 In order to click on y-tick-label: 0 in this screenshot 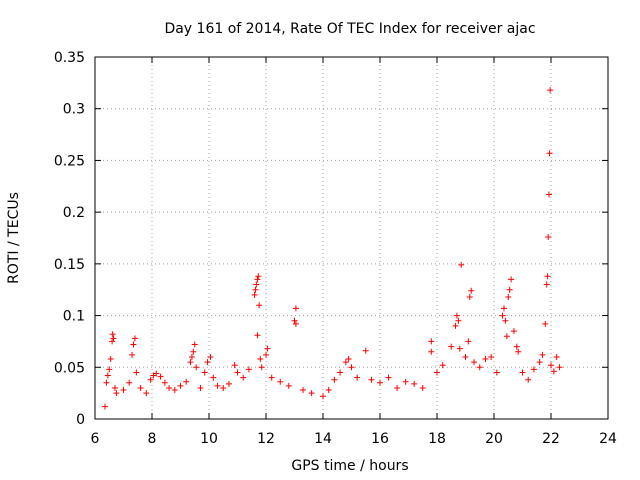, I will do `click(80, 420)`.